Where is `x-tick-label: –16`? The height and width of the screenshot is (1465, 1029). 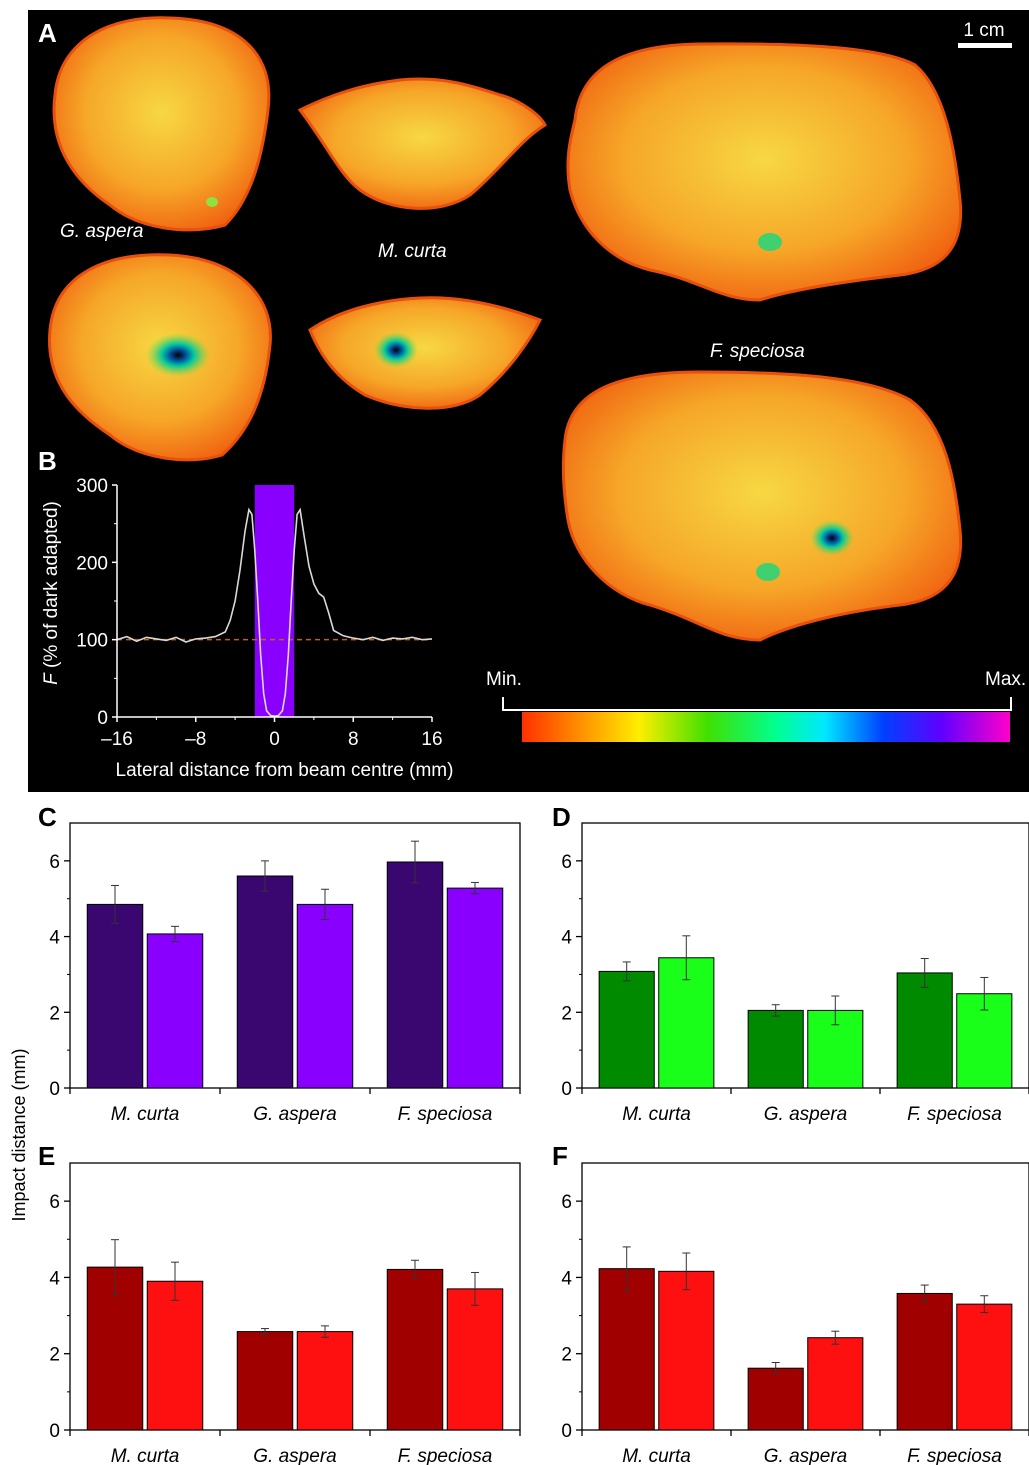
x-tick-label: –16 is located at coordinates (117, 739).